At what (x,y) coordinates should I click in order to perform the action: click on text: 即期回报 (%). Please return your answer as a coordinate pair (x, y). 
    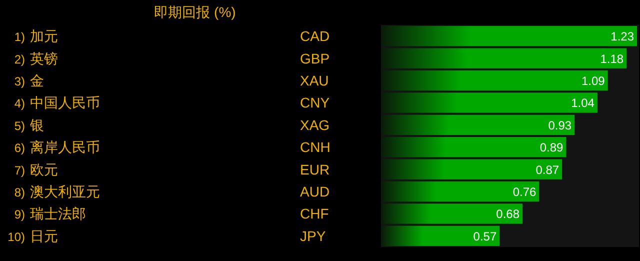
    Looking at the image, I should click on (195, 12).